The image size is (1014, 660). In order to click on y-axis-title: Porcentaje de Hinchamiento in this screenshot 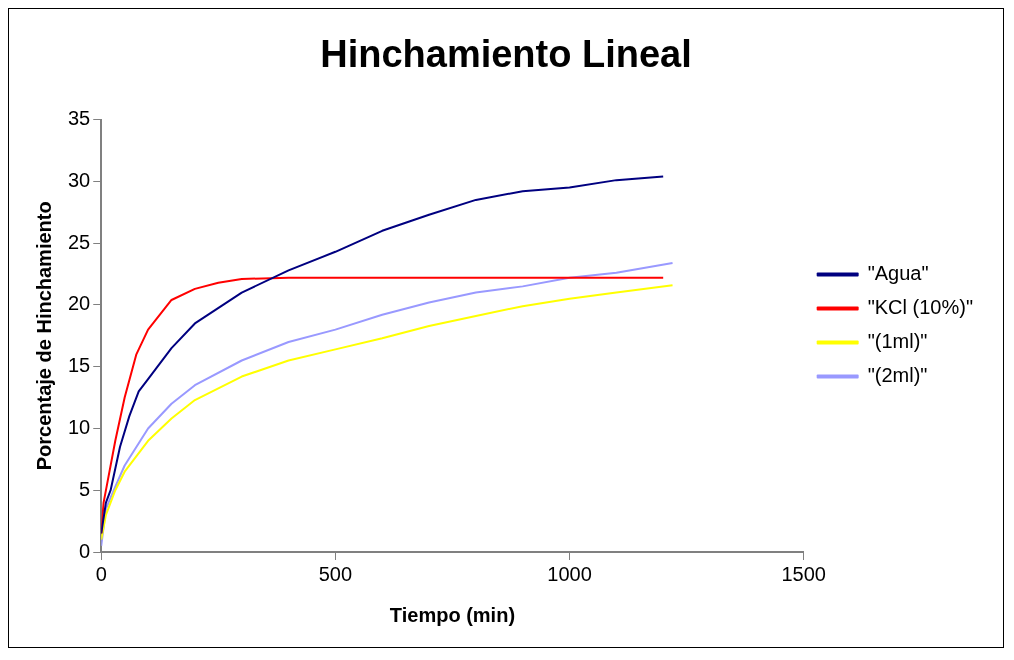, I will do `click(43, 336)`.